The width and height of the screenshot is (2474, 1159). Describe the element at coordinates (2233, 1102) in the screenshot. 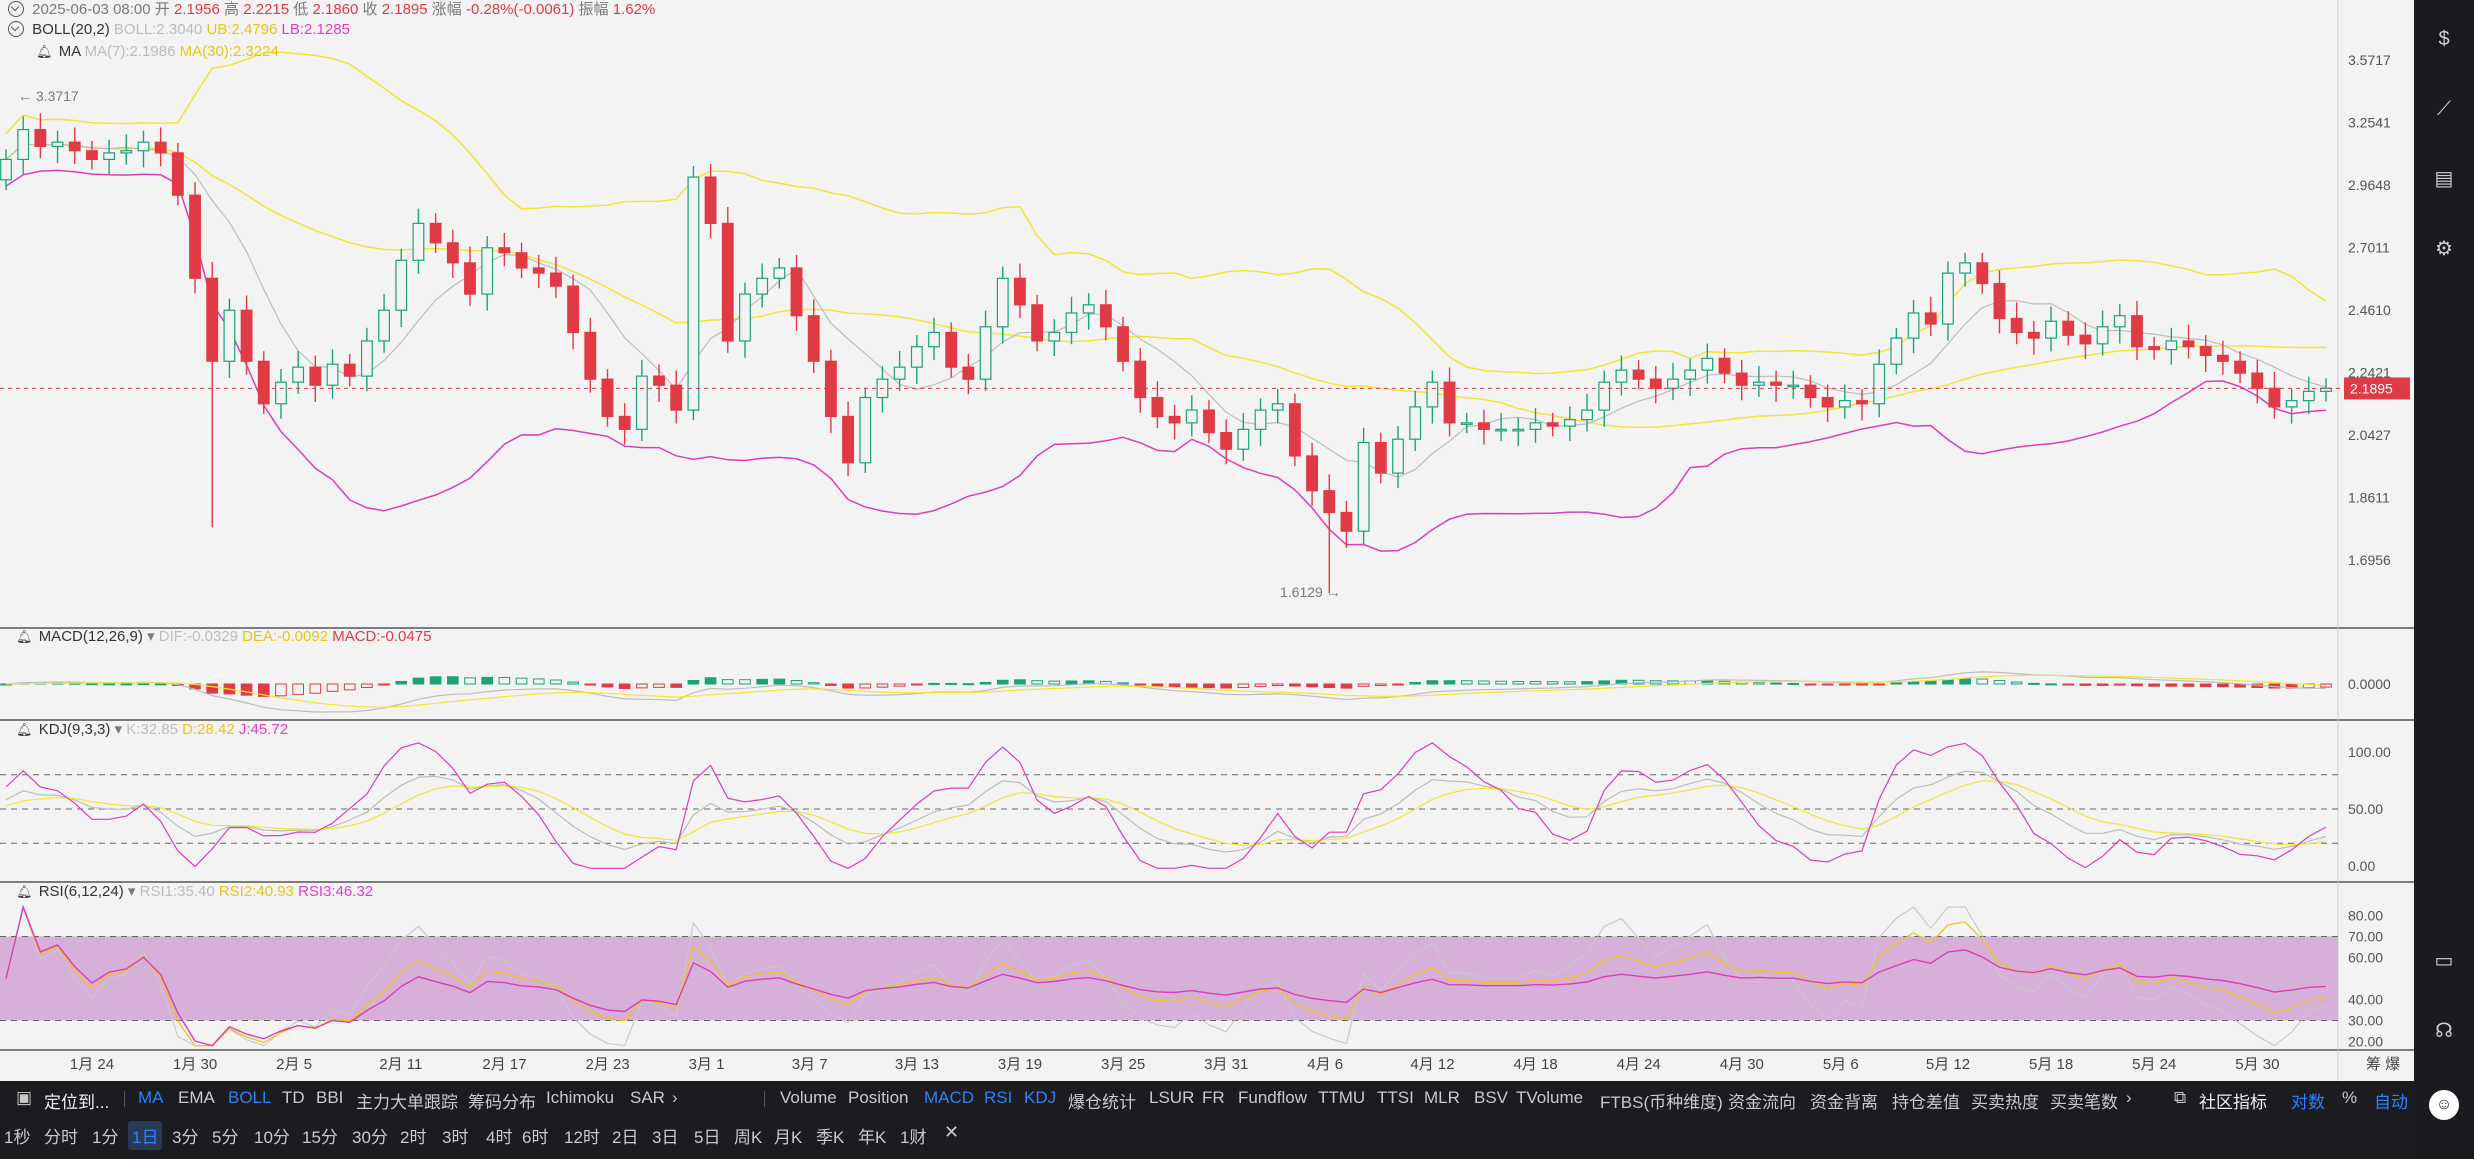

I see `community-indicators-button: 社区指标` at that location.